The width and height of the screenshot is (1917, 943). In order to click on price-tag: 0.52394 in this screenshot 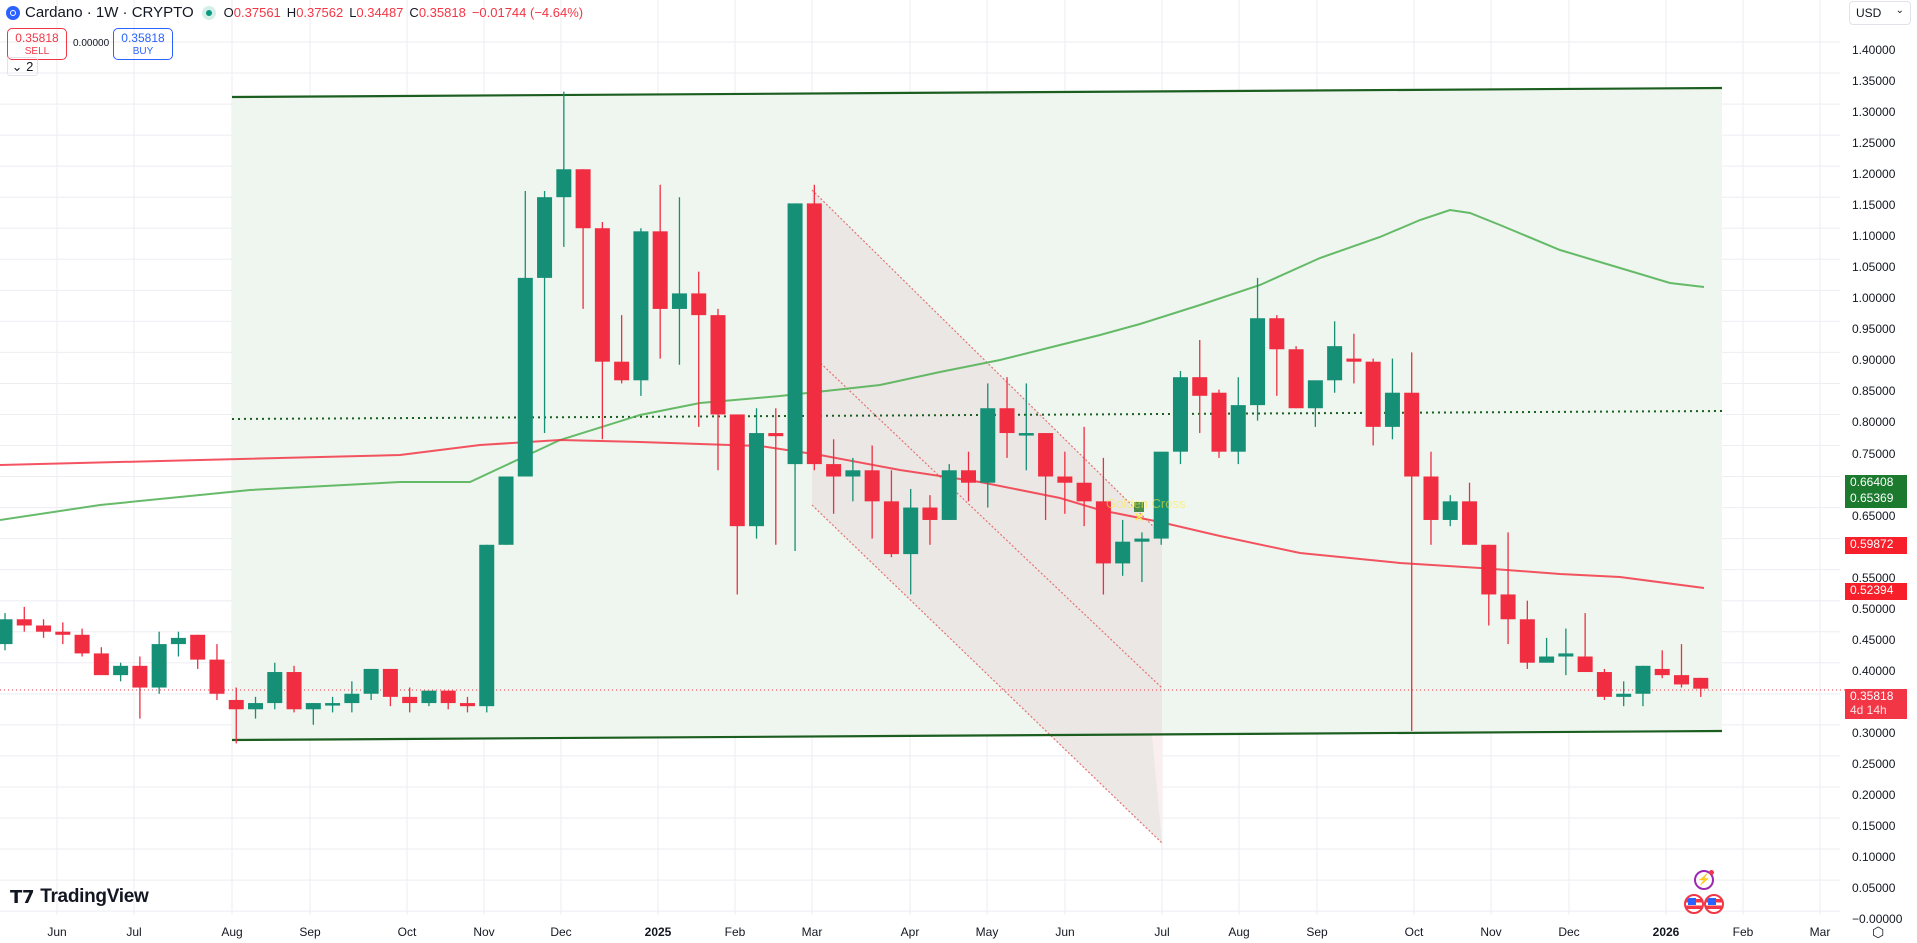, I will do `click(1876, 591)`.